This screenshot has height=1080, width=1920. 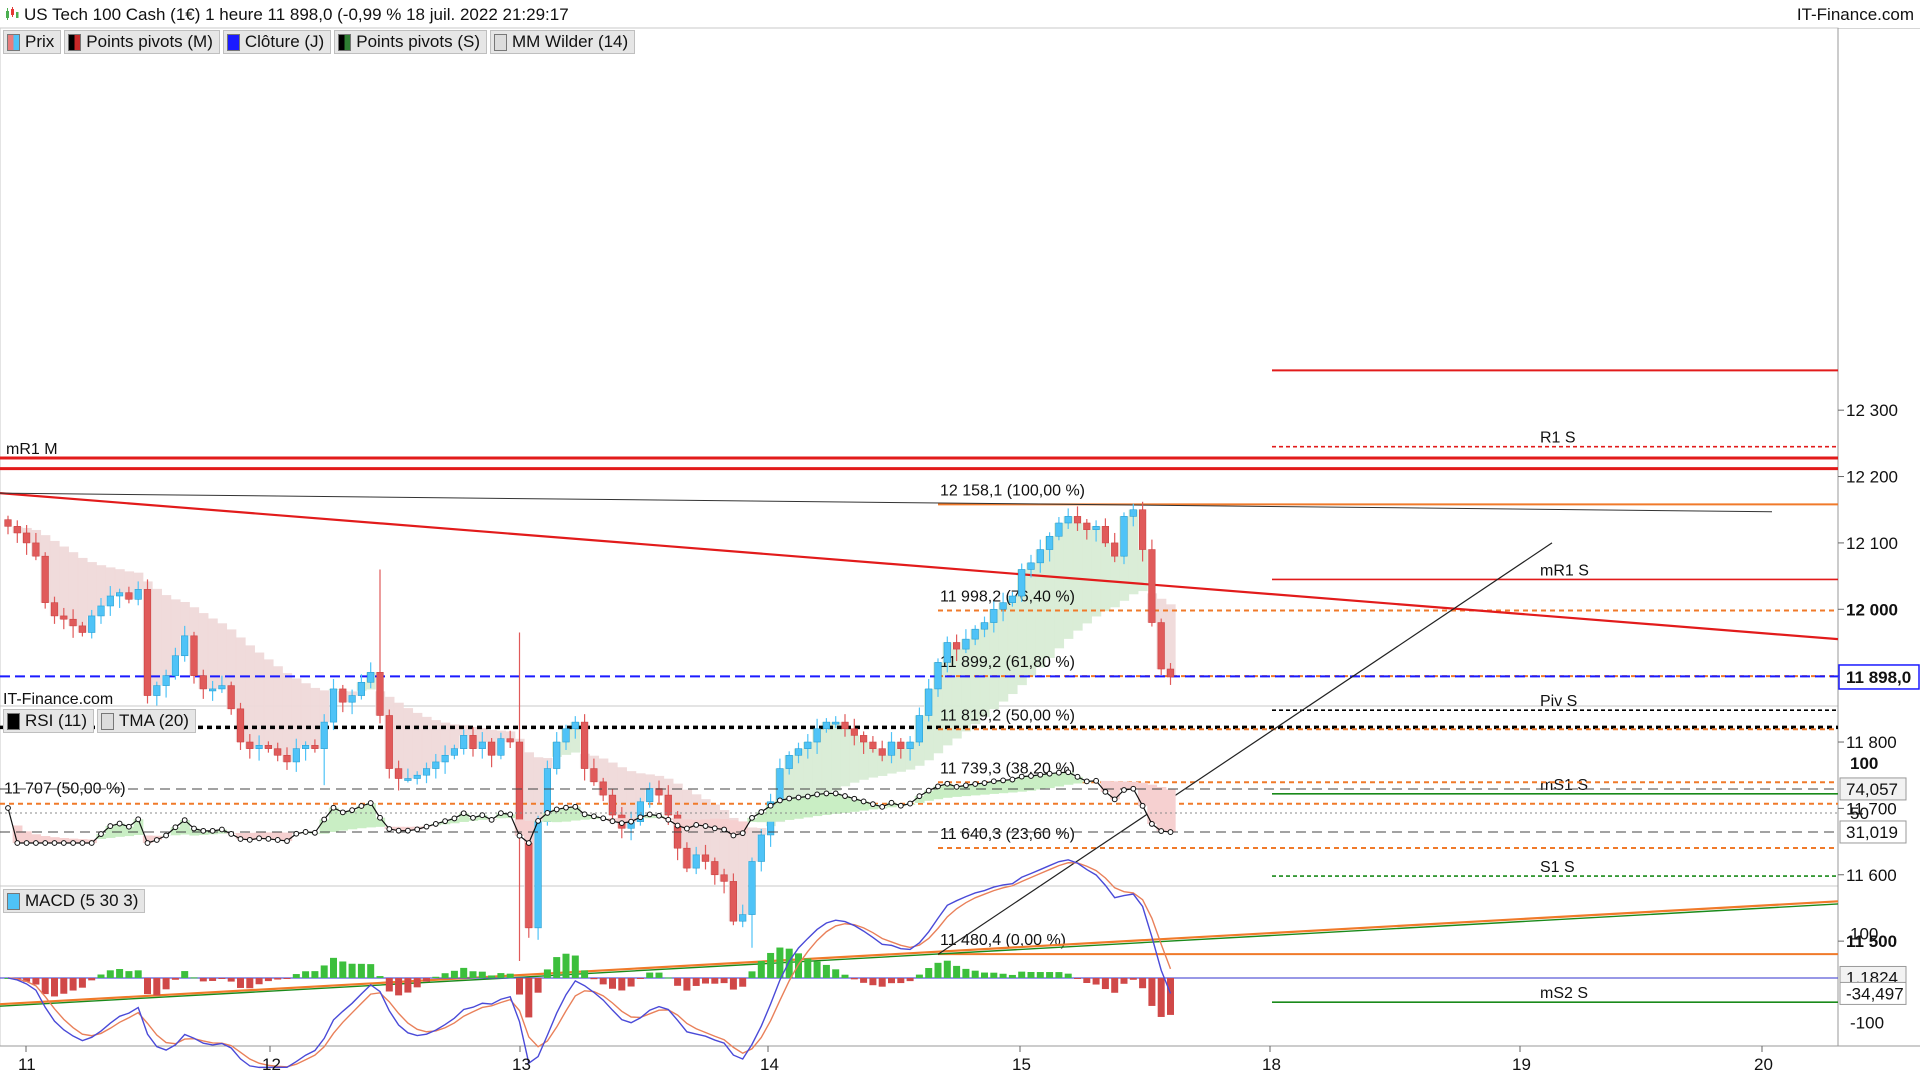 I want to click on price-legend-item-2: Clôture (J), so click(x=277, y=42).